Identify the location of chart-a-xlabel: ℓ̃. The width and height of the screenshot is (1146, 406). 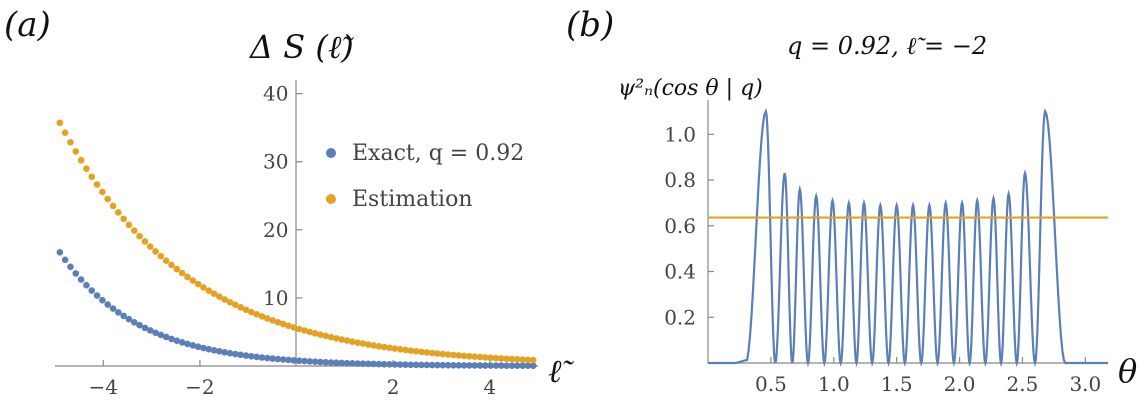
(561, 371).